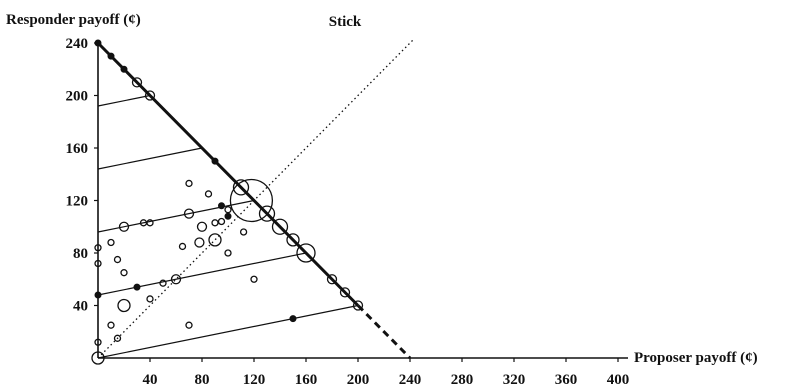 The width and height of the screenshot is (799, 391). I want to click on frontier-dashed-line, so click(384, 332).